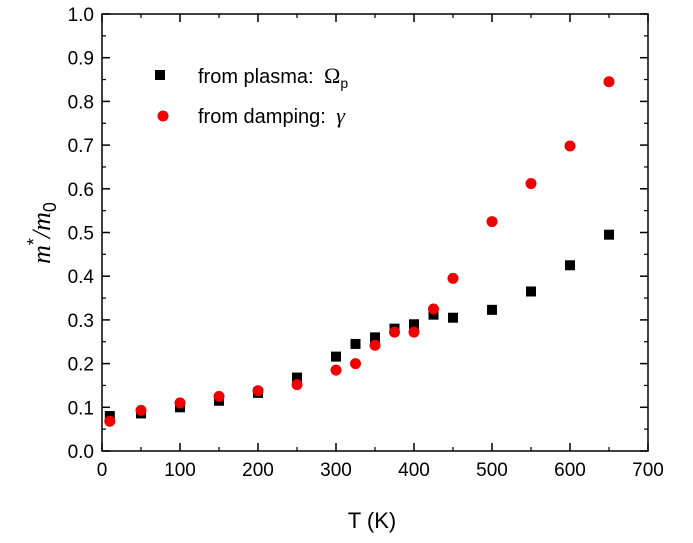  I want to click on y-tick-label: 0.8, so click(81, 102).